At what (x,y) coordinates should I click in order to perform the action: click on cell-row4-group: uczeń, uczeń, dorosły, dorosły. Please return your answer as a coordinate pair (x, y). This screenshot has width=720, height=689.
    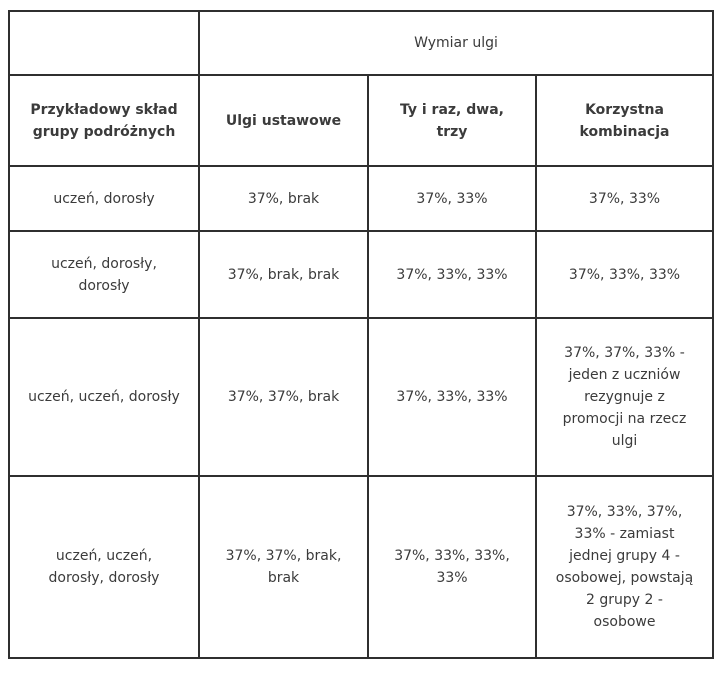
    Looking at the image, I should click on (104, 567).